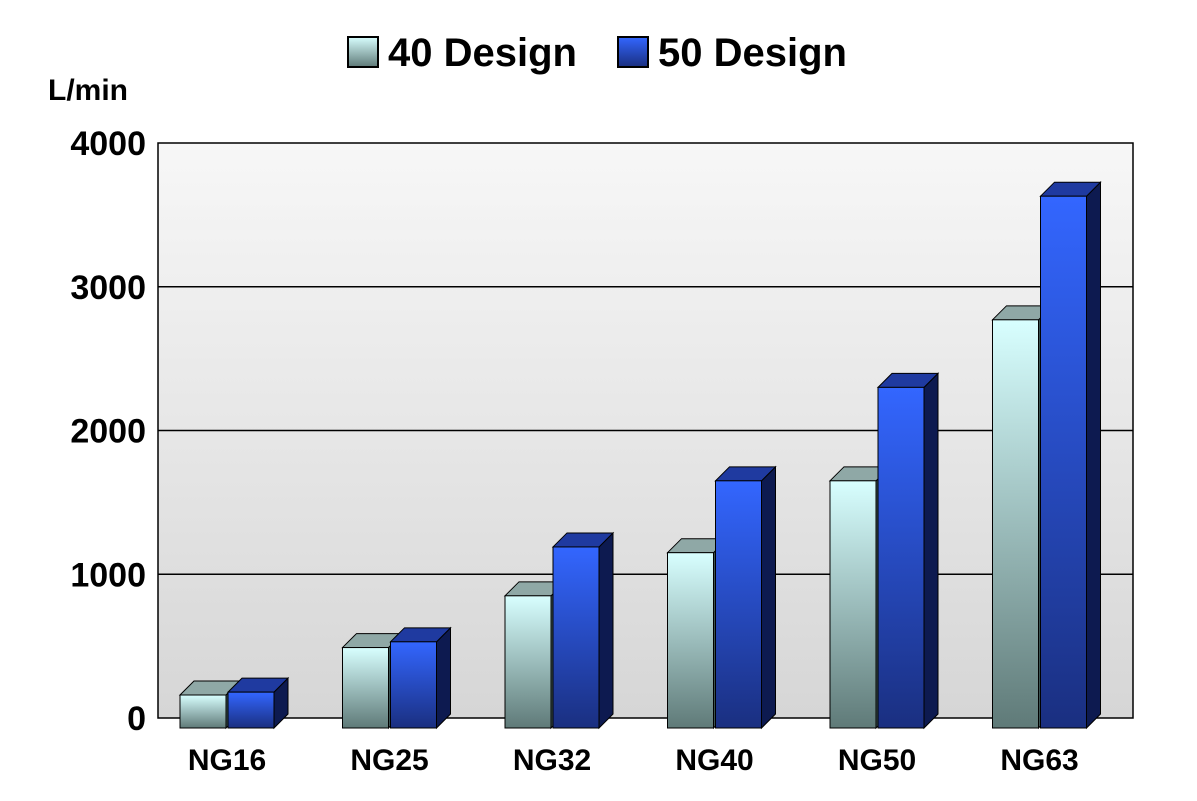 This screenshot has width=1197, height=801. Describe the element at coordinates (1063, 462) in the screenshot. I see `bar-50-design-ng63` at that location.